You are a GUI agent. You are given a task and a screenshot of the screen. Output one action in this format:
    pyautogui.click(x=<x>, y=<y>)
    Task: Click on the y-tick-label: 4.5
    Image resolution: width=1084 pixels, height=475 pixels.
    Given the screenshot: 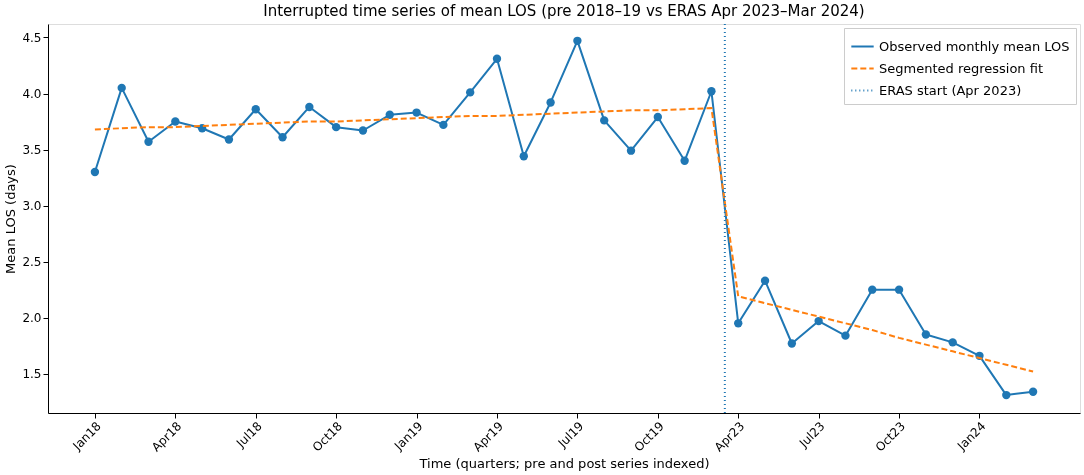 What is the action you would take?
    pyautogui.click(x=32, y=37)
    